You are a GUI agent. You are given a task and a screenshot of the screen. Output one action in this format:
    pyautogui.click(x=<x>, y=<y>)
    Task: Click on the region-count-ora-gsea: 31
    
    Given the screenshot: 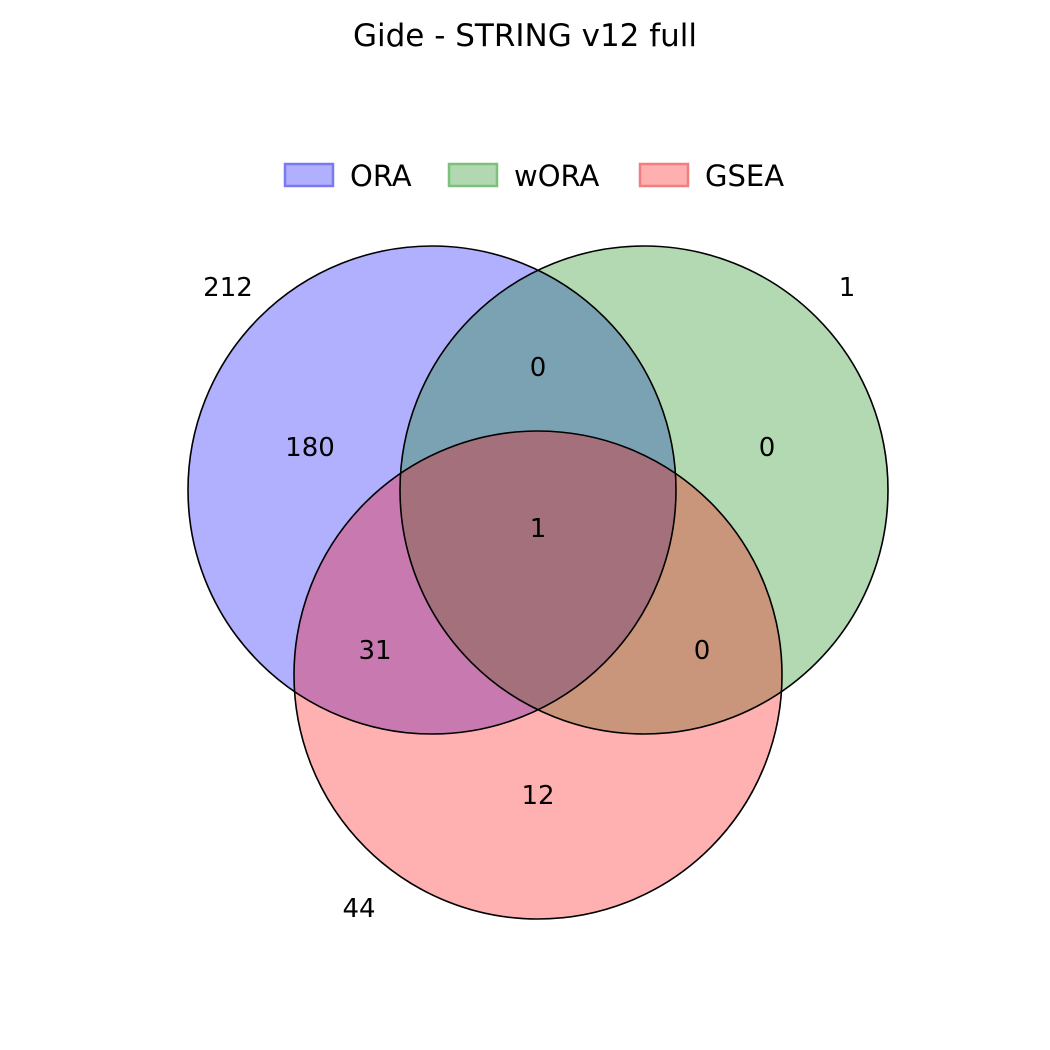 What is the action you would take?
    pyautogui.click(x=374, y=651)
    